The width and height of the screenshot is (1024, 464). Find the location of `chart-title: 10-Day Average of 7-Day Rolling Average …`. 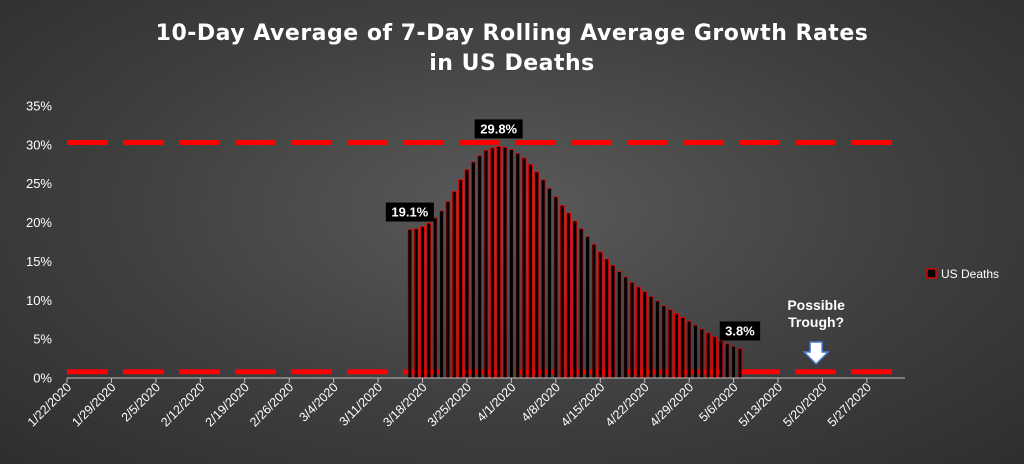

chart-title: 10-Day Average of 7-Day Rolling Average … is located at coordinates (512, 48).